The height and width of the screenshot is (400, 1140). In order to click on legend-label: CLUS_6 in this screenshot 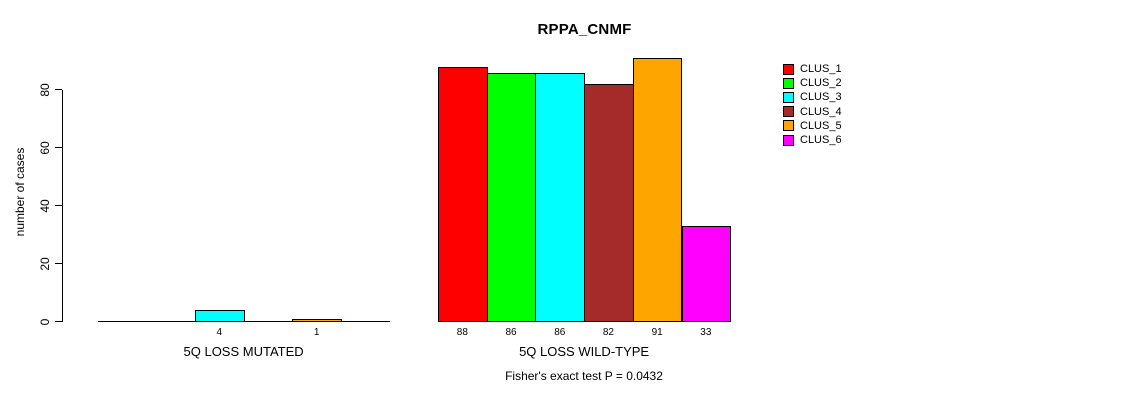, I will do `click(821, 140)`.